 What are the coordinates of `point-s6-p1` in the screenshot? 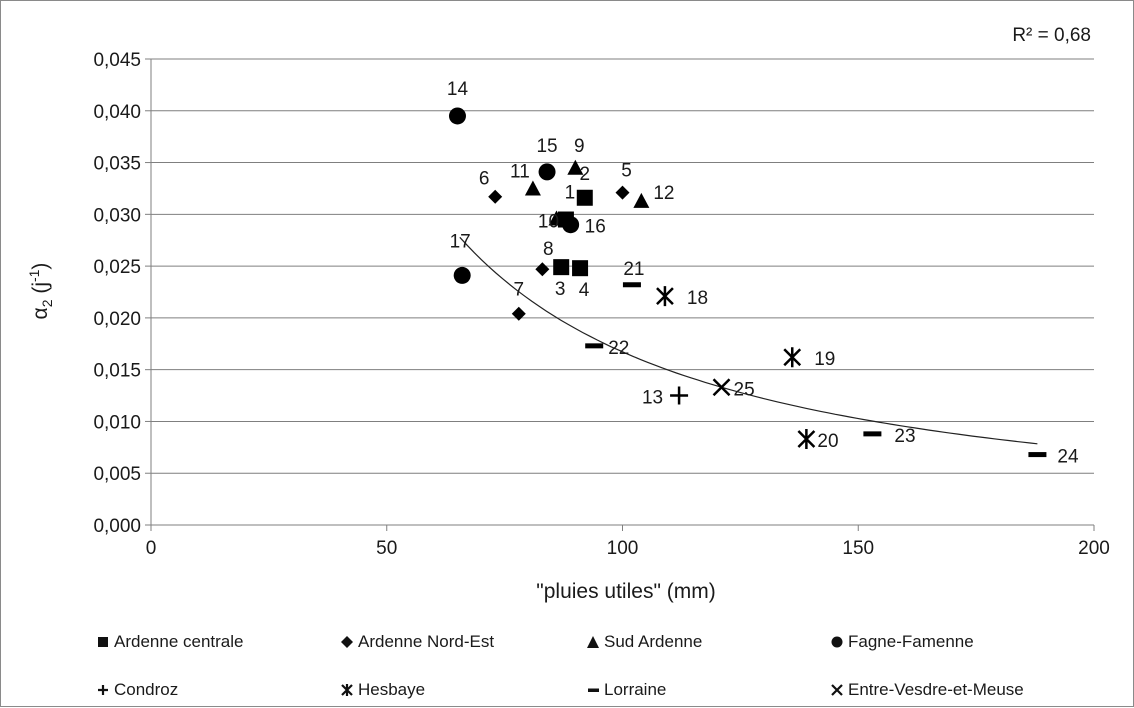 It's located at (594, 346).